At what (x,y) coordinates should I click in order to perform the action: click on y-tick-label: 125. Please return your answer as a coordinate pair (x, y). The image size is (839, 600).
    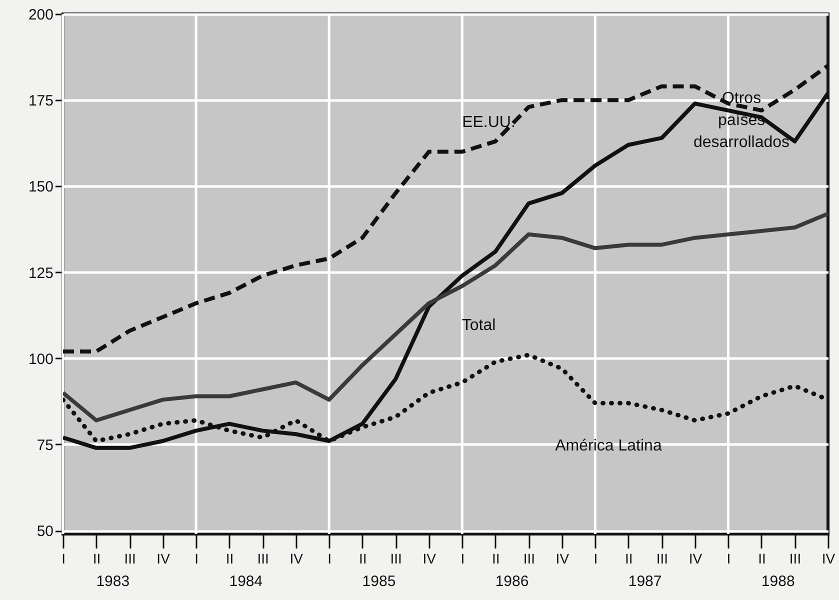
    Looking at the image, I should click on (41, 273).